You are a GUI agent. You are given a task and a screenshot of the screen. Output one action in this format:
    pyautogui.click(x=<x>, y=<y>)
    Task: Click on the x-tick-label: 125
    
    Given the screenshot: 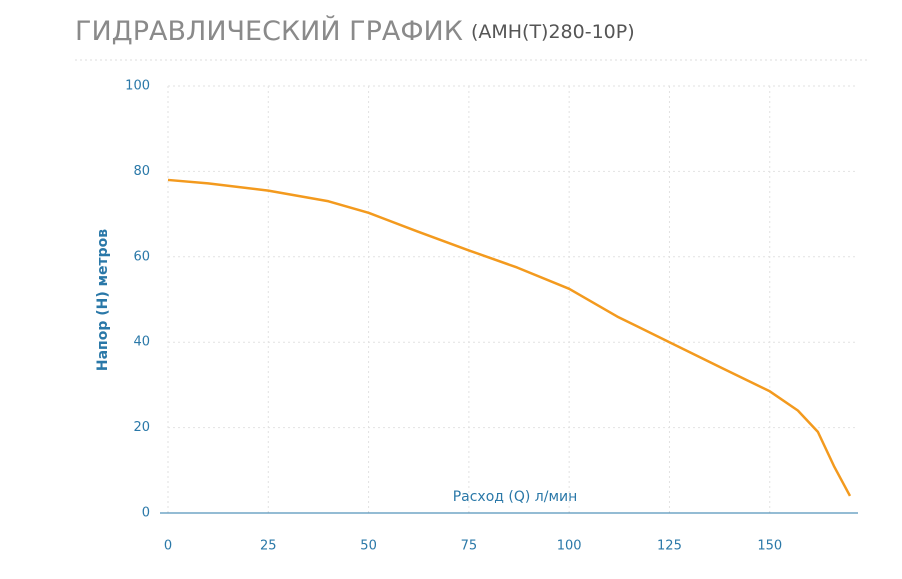 What is the action you would take?
    pyautogui.click(x=669, y=546)
    